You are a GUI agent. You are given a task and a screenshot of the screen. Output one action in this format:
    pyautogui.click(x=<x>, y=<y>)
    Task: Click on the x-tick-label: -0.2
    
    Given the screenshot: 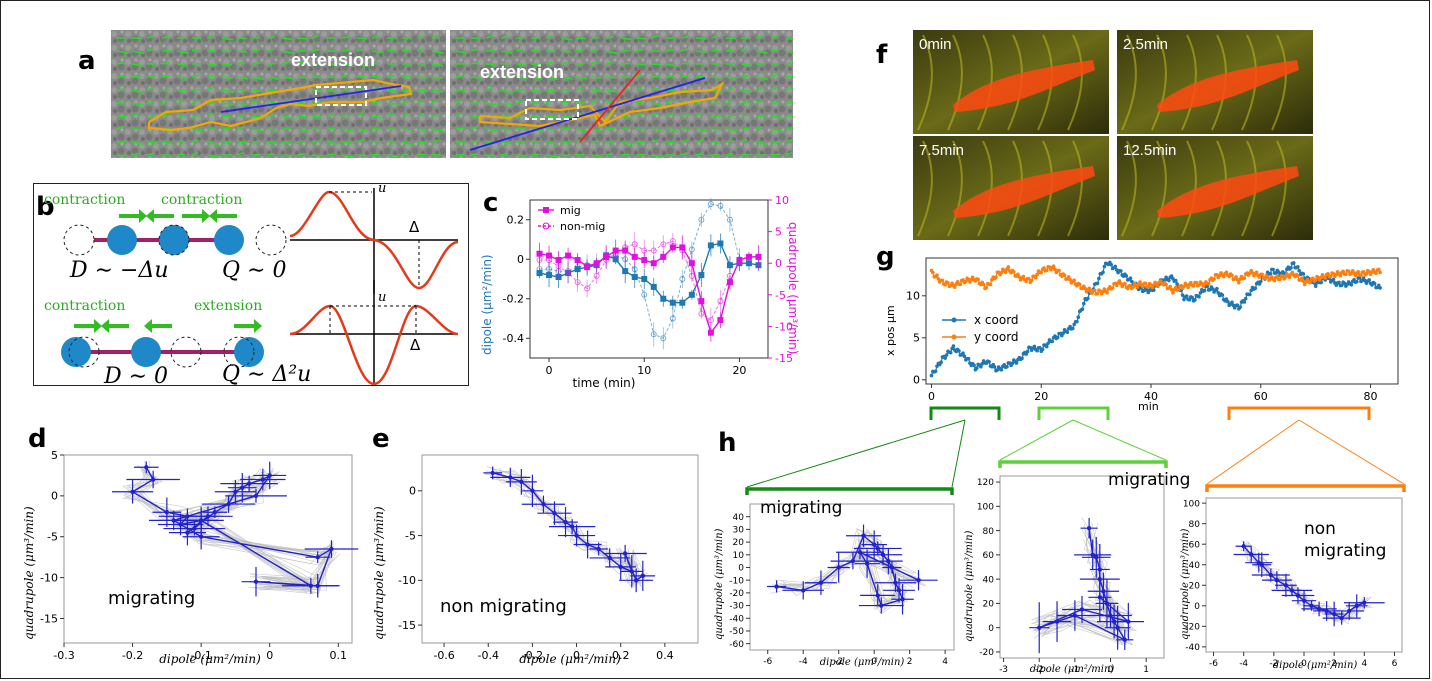 What is the action you would take?
    pyautogui.click(x=132, y=655)
    